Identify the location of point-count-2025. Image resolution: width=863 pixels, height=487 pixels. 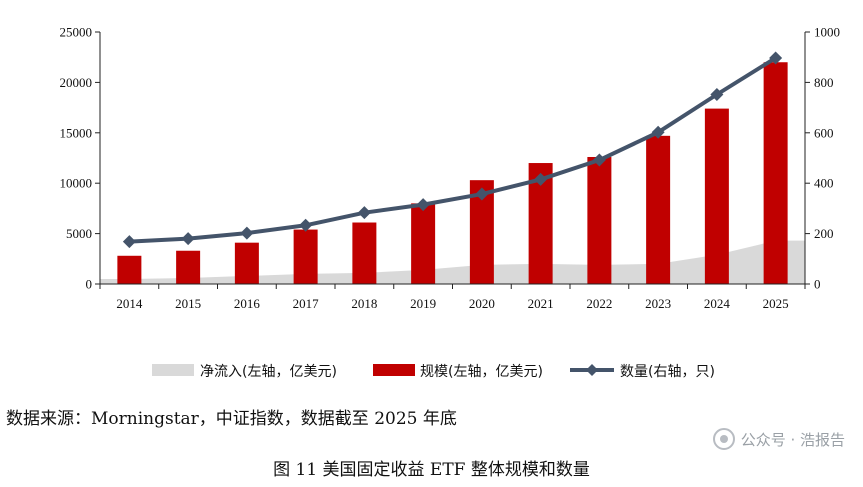
(776, 58).